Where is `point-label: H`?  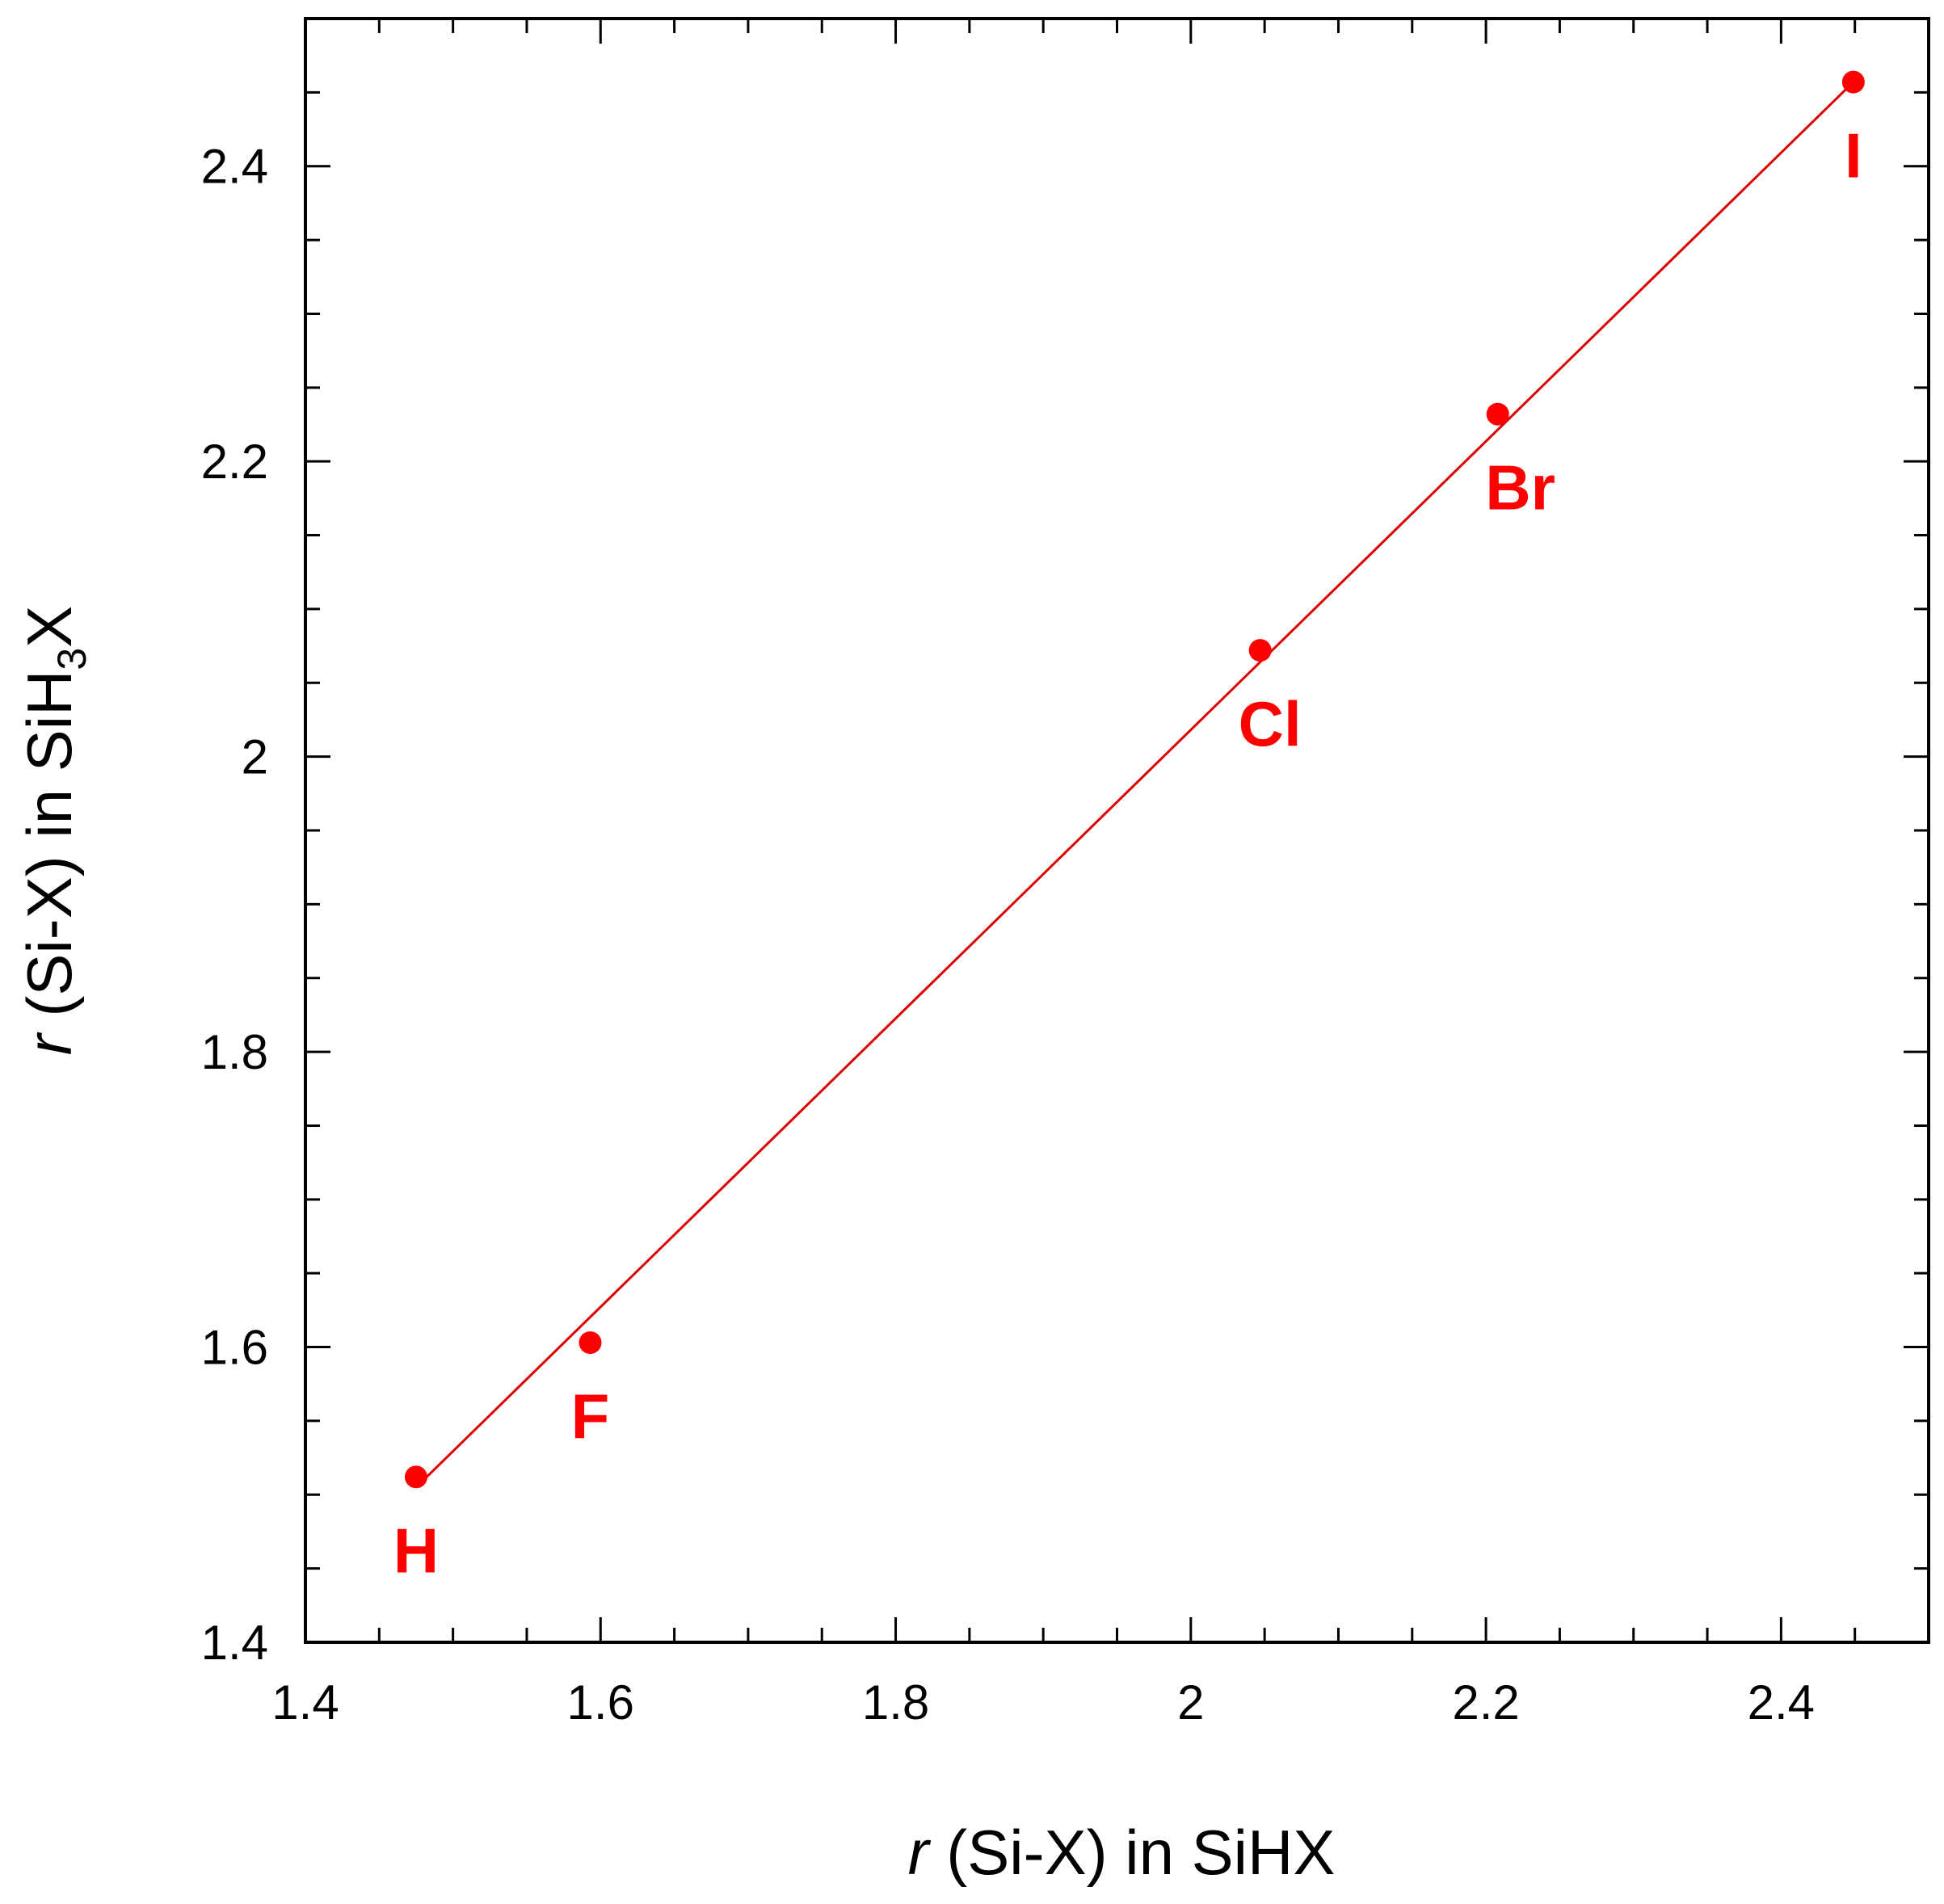 point-label: H is located at coordinates (416, 1550).